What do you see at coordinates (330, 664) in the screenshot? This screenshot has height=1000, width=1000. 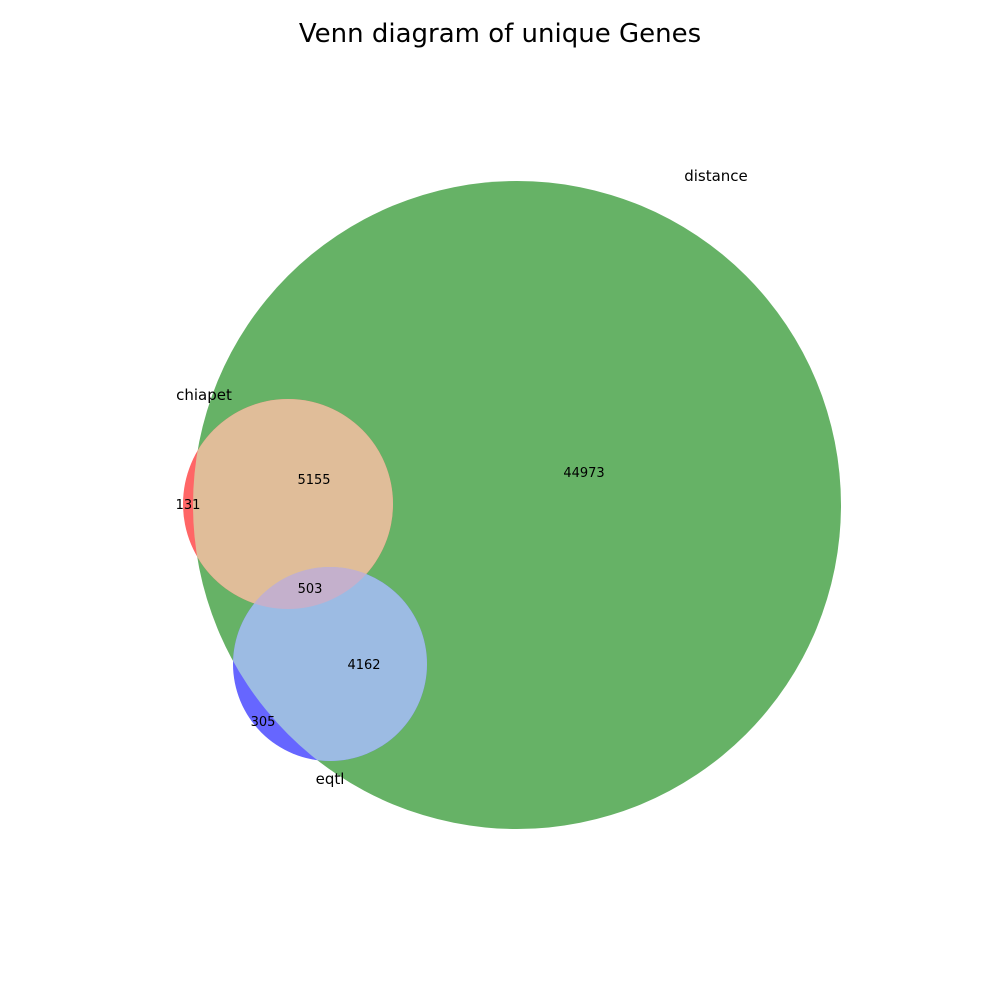 I see `distance-eqtl-region` at bounding box center [330, 664].